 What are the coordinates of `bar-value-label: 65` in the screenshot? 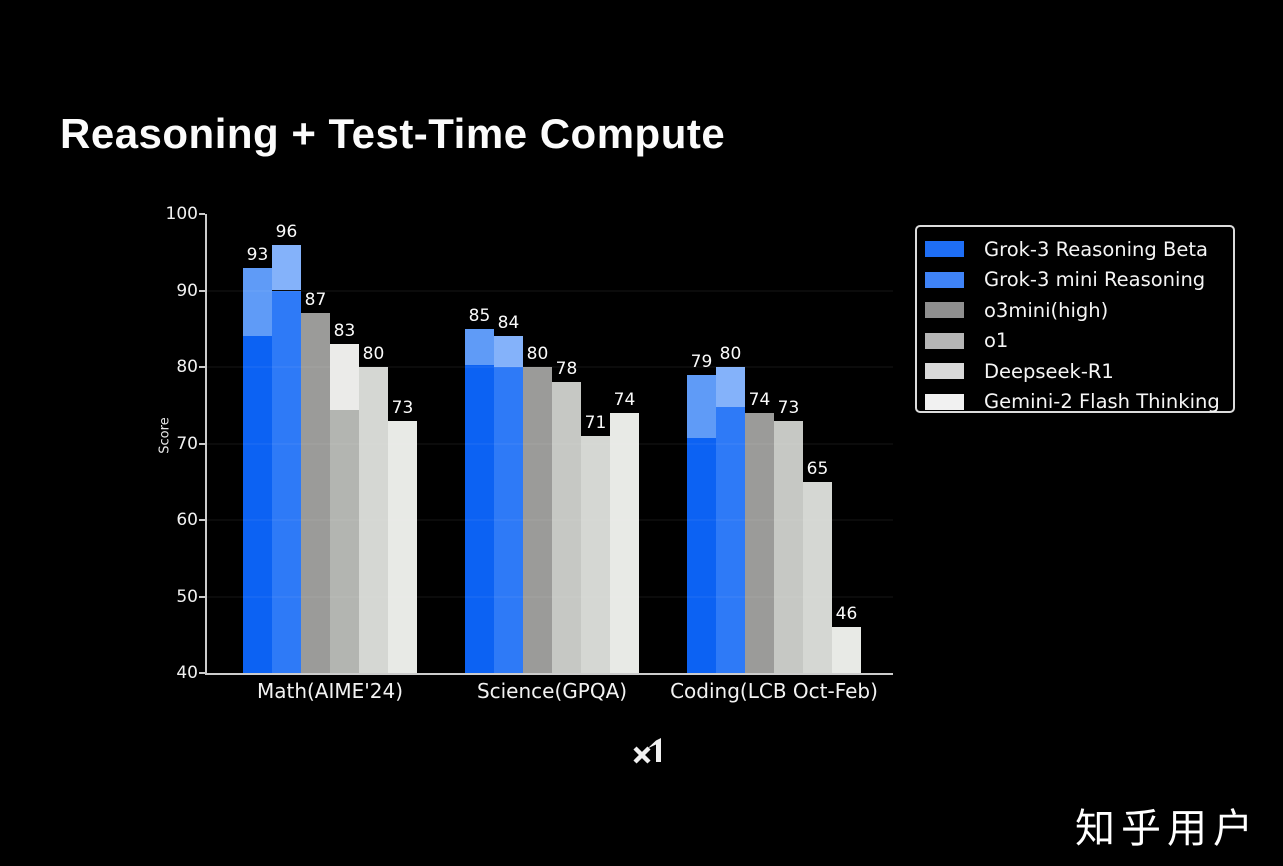 It's located at (817, 468).